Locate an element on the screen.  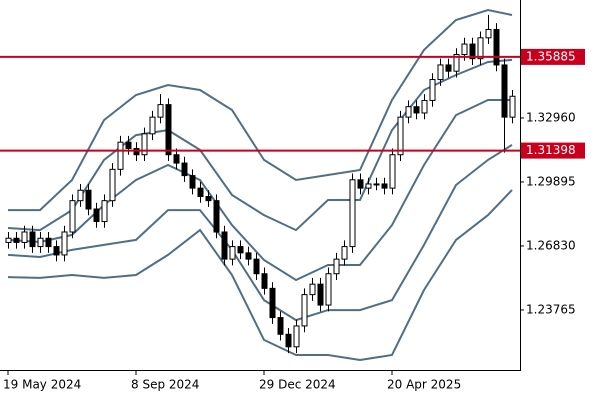
y-tick-label: 1.23765 is located at coordinates (551, 309).